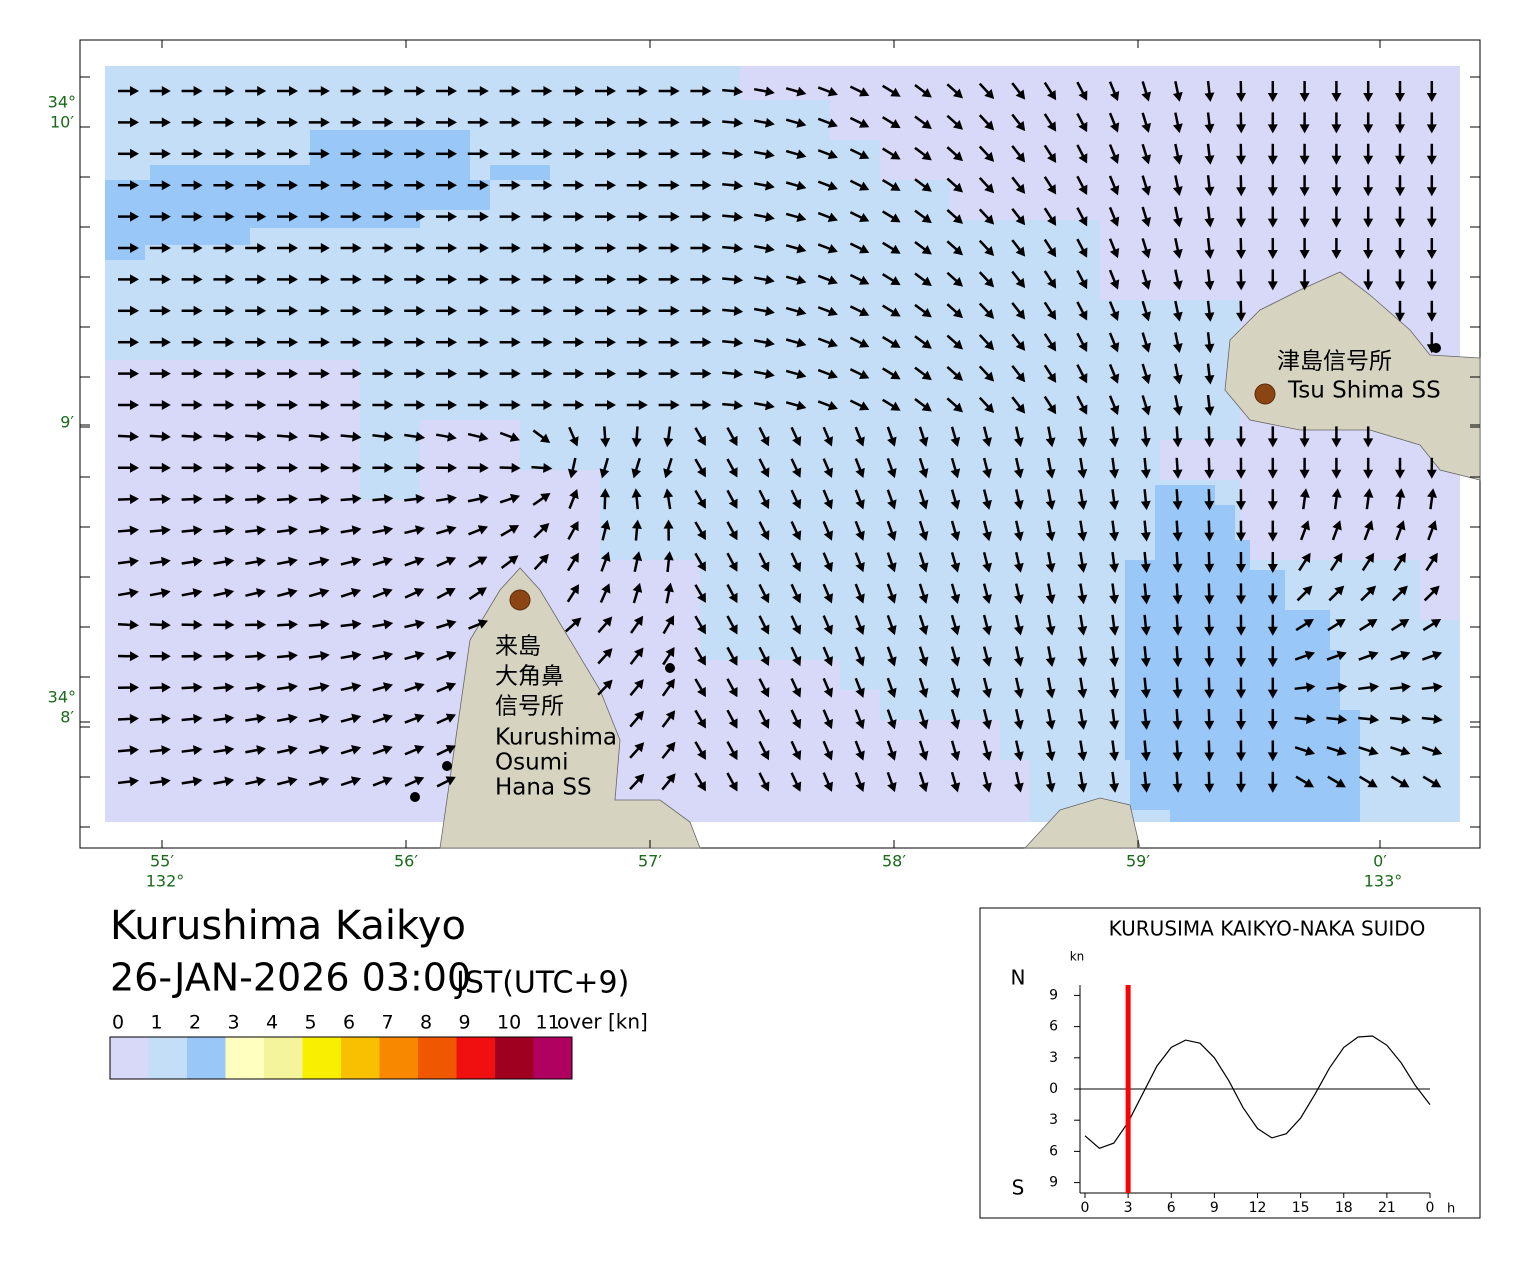  I want to click on title: Kurushima Kaikyo, so click(288, 926).